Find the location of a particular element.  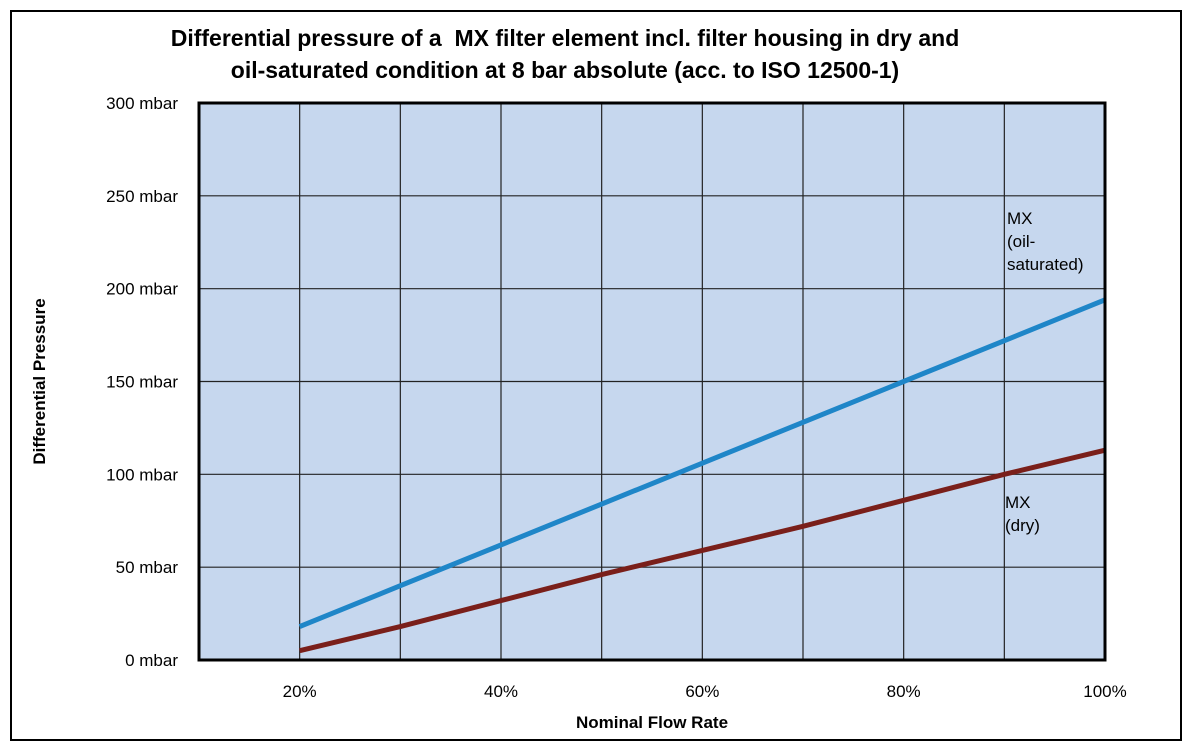

x-axis-label: Nominal Flow Rate is located at coordinates (652, 722).